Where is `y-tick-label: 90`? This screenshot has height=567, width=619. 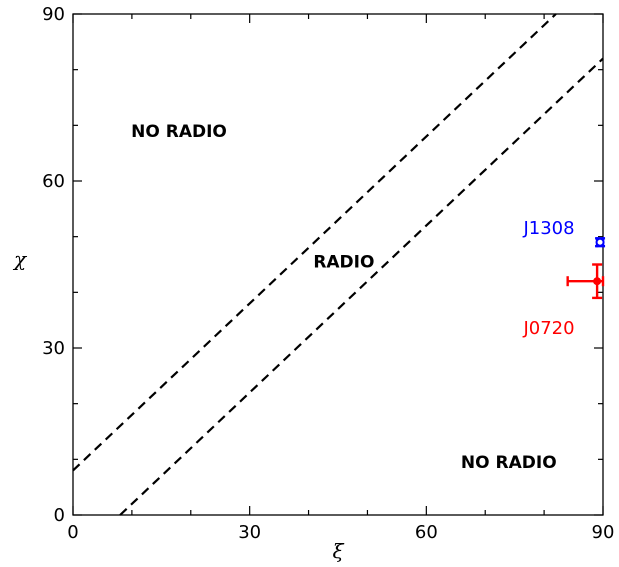
y-tick-label: 90 is located at coordinates (53, 14).